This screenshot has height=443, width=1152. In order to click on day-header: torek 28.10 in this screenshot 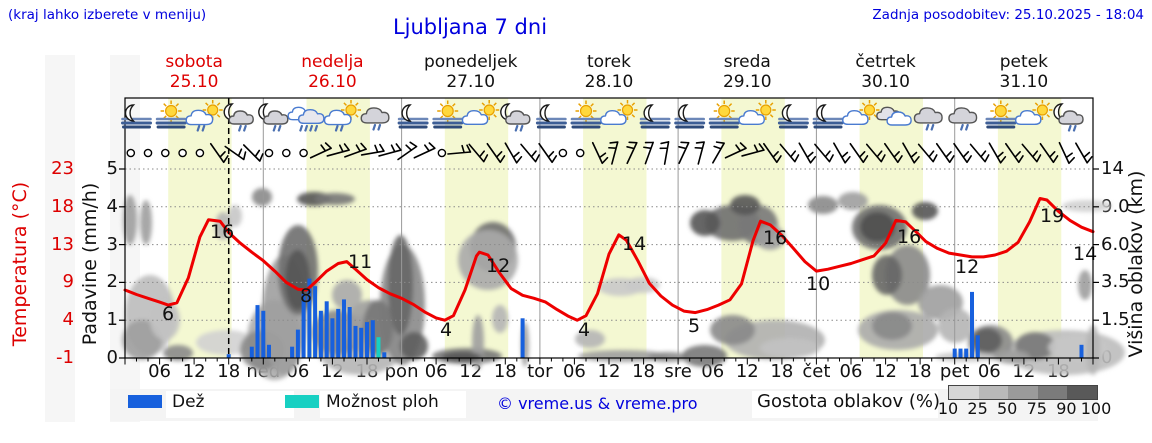, I will do `click(609, 72)`.